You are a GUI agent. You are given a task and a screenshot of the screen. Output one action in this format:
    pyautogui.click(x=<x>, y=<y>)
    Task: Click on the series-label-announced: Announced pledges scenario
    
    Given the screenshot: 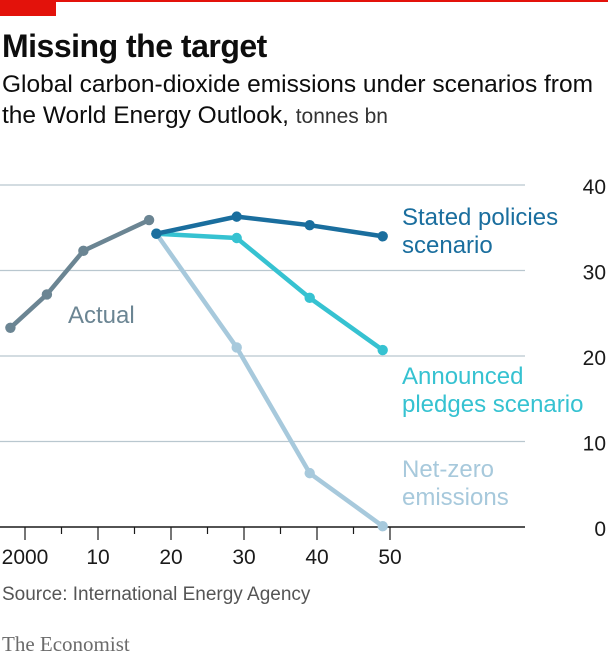 What is the action you would take?
    pyautogui.click(x=492, y=390)
    